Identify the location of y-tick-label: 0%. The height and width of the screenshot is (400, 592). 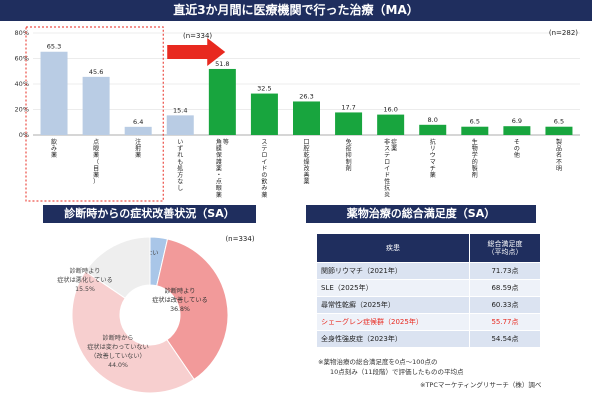
(24, 135).